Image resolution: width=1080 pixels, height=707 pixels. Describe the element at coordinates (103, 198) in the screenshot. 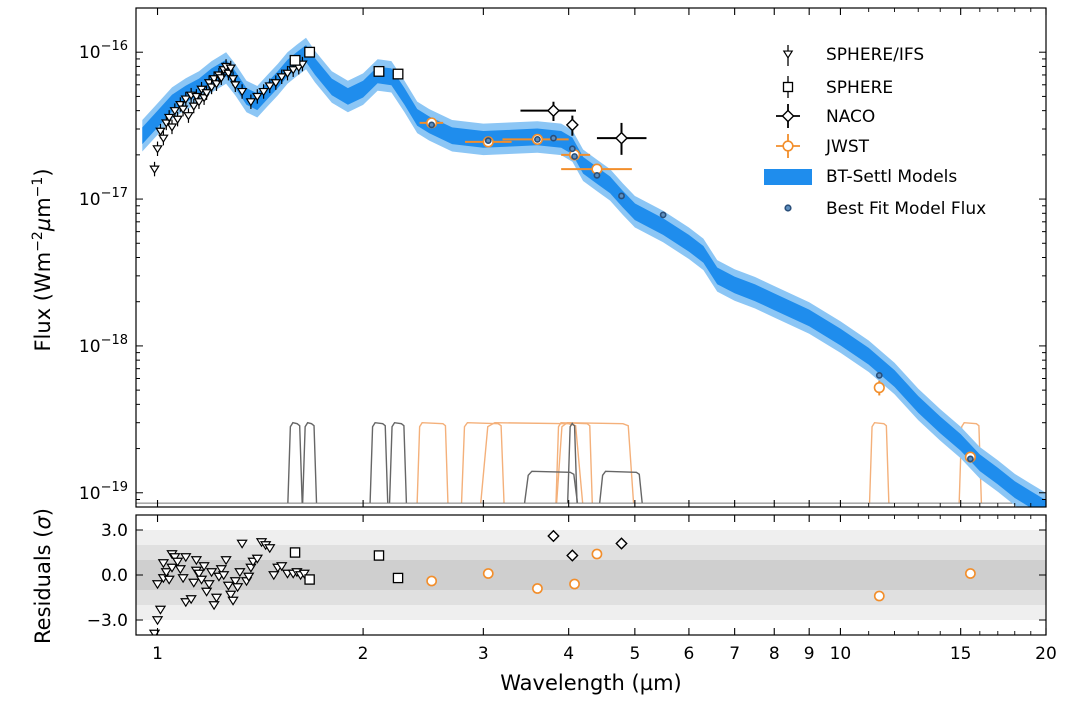

I see `flux-tick-label-2: 10−17` at that location.